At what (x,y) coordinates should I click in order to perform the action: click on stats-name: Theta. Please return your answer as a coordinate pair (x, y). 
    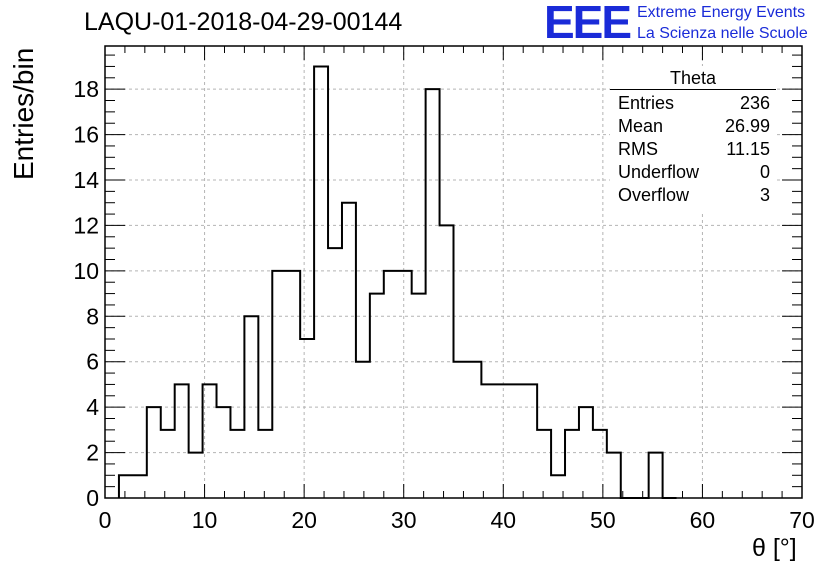
    Looking at the image, I should click on (693, 78).